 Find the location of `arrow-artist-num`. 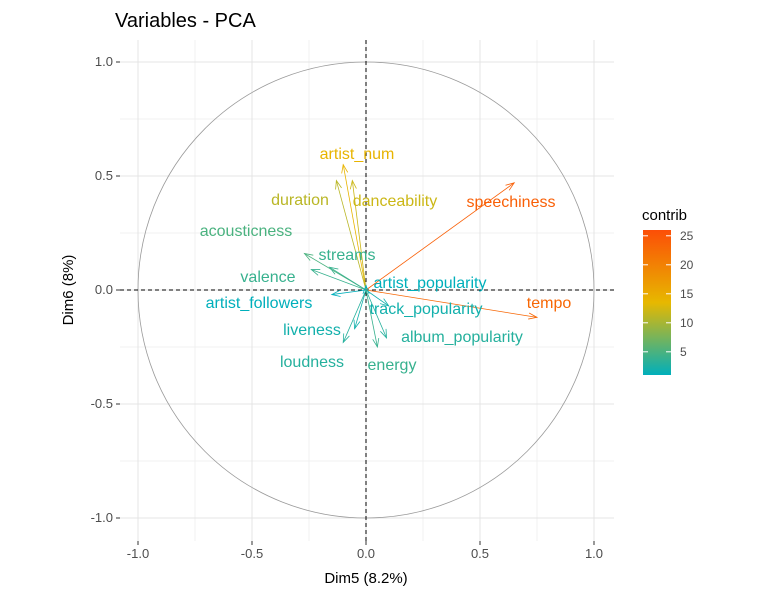

arrow-artist-num is located at coordinates (354, 227).